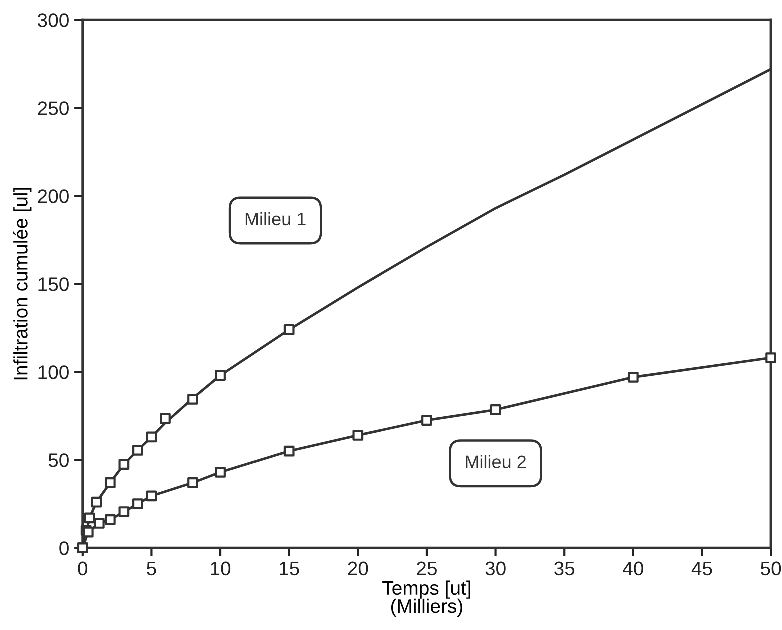  What do you see at coordinates (276, 219) in the screenshot?
I see `text: Milieu 1` at bounding box center [276, 219].